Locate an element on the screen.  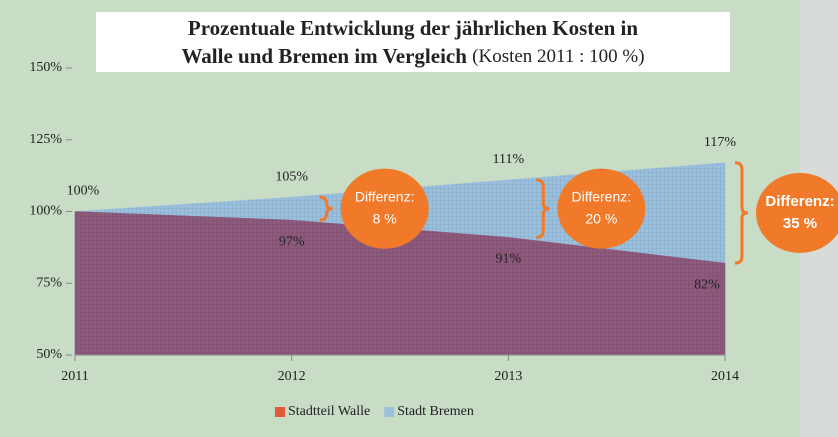
data-label: 117% is located at coordinates (720, 142).